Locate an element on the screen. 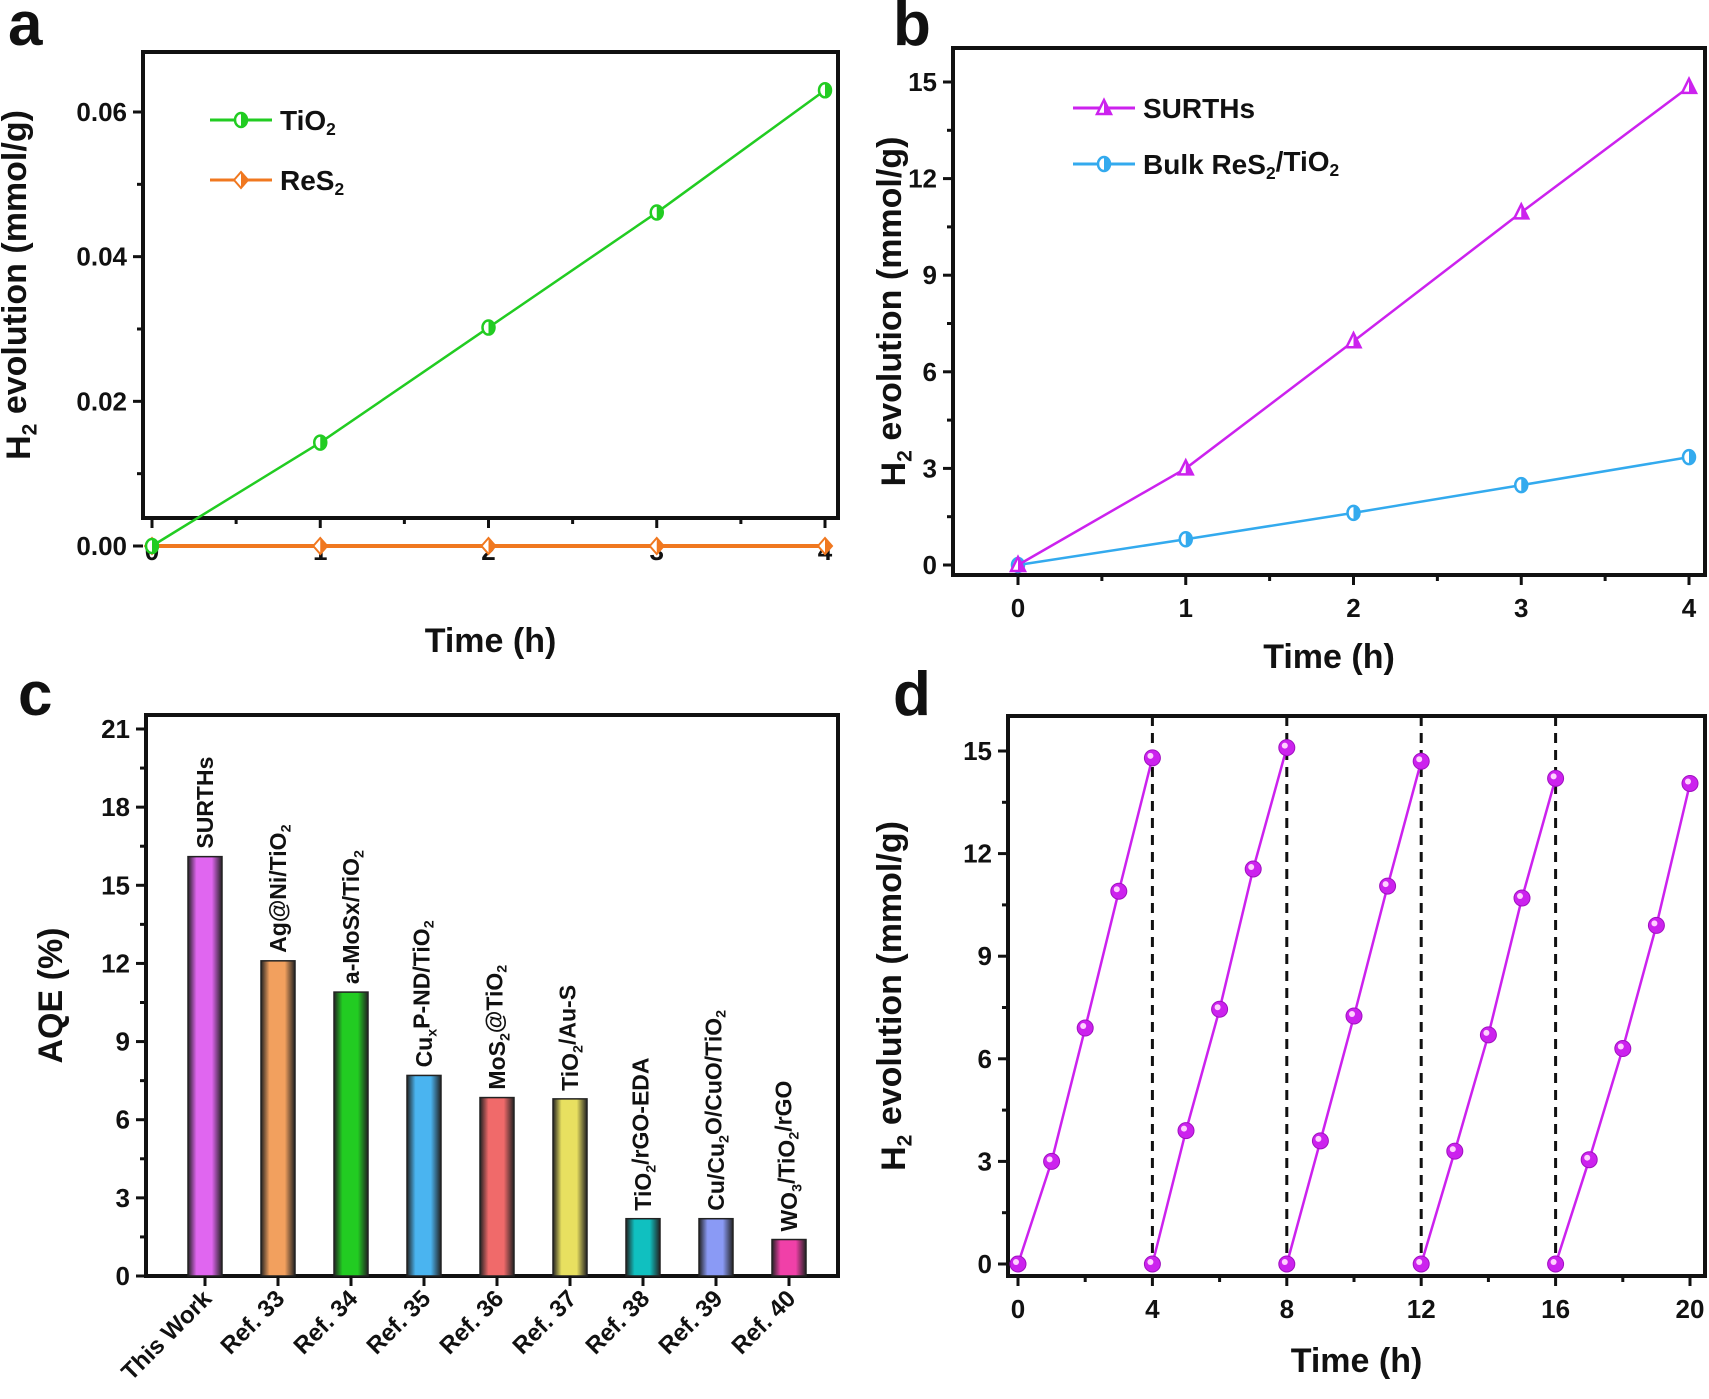 The width and height of the screenshot is (1709, 1399). x-tick-label: 3 is located at coordinates (1521, 608).